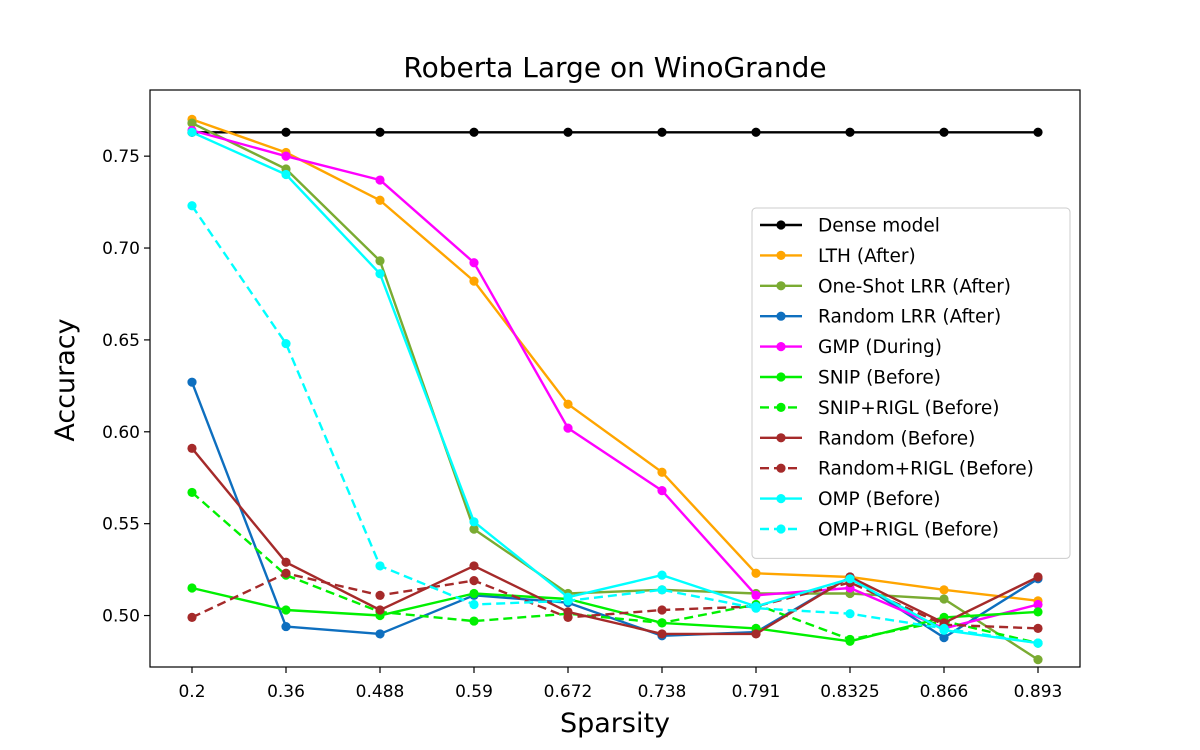 The image size is (1200, 750). I want to click on legend-item: OMP (Before), so click(850, 499).